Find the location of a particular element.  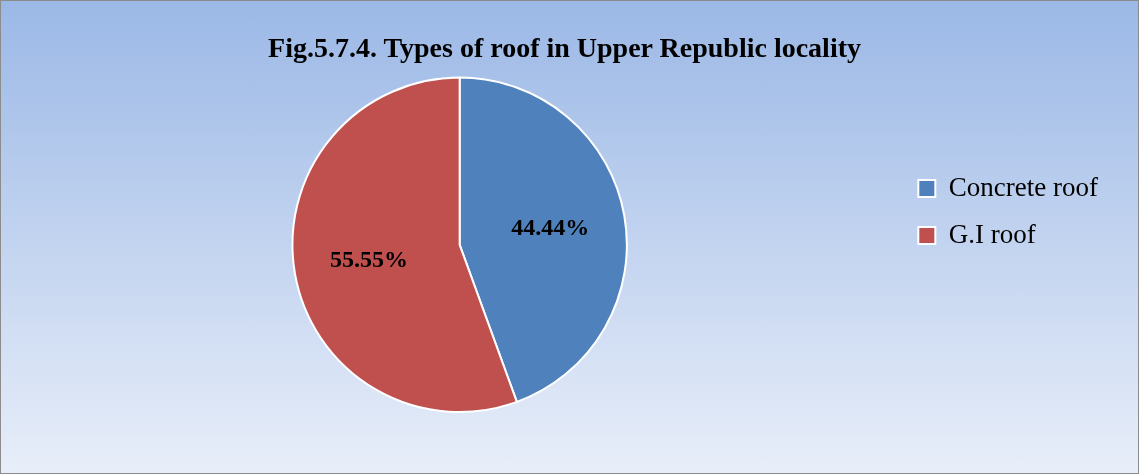

chart-title: Fig.5.7.4. Types of roof in Upper Republic locality is located at coordinates (564, 48).